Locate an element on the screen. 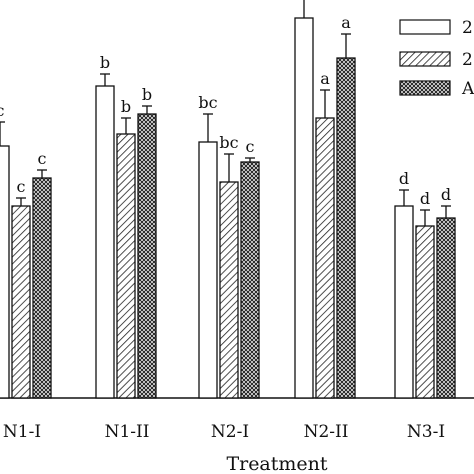  bar-N2-I-s1 is located at coordinates (208, 270).